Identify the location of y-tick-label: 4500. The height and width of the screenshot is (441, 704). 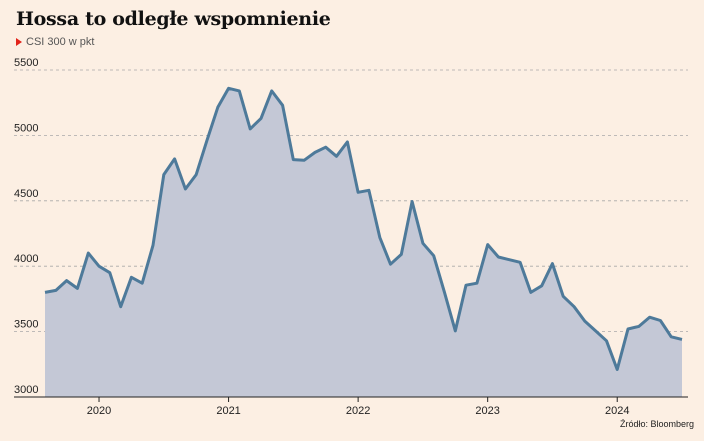
(26, 194).